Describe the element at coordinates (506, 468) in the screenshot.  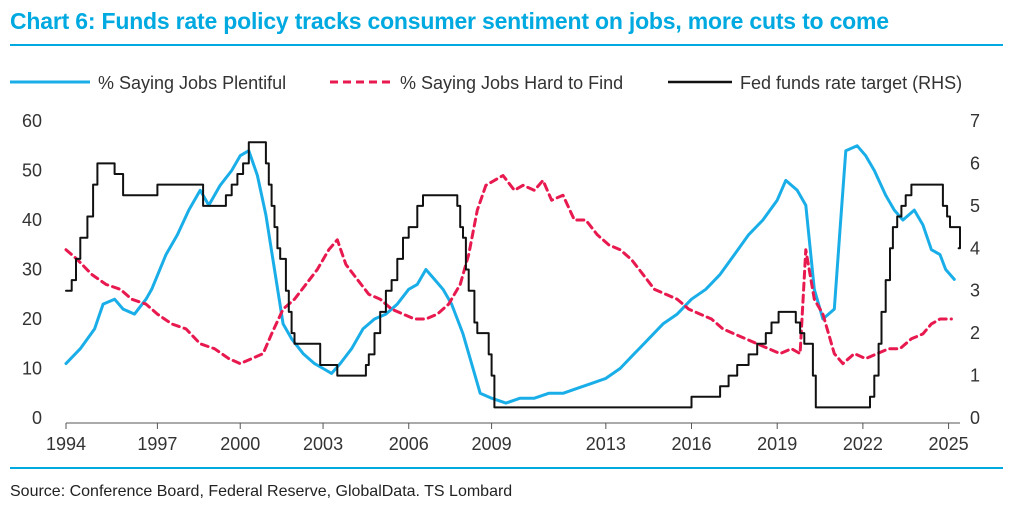
I see `source-rule` at that location.